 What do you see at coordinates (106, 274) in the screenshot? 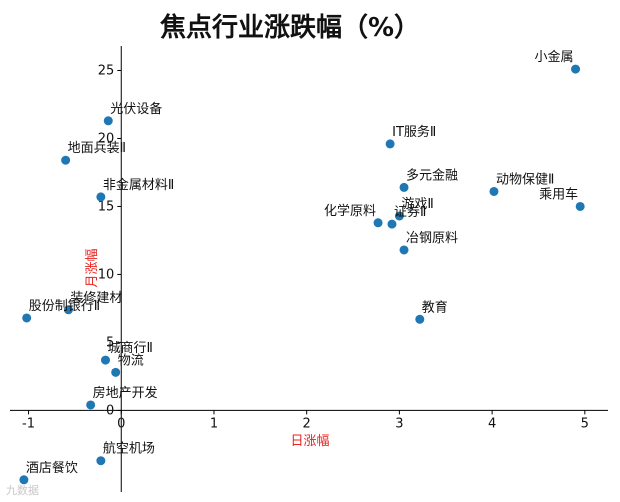
I see `y-tick-label: 10` at bounding box center [106, 274].